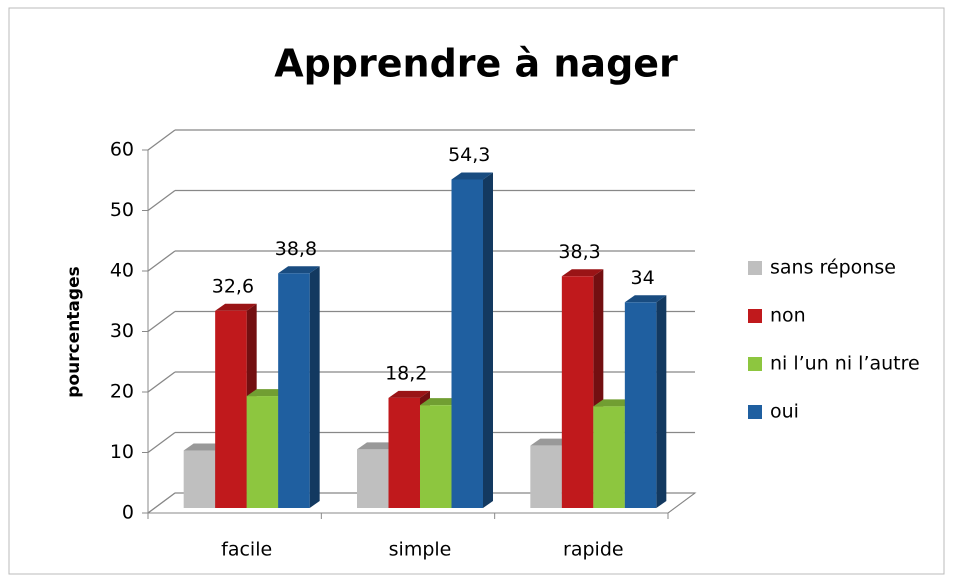 This screenshot has width=953, height=578. What do you see at coordinates (122, 150) in the screenshot?
I see `y-tick-label: 60` at bounding box center [122, 150].